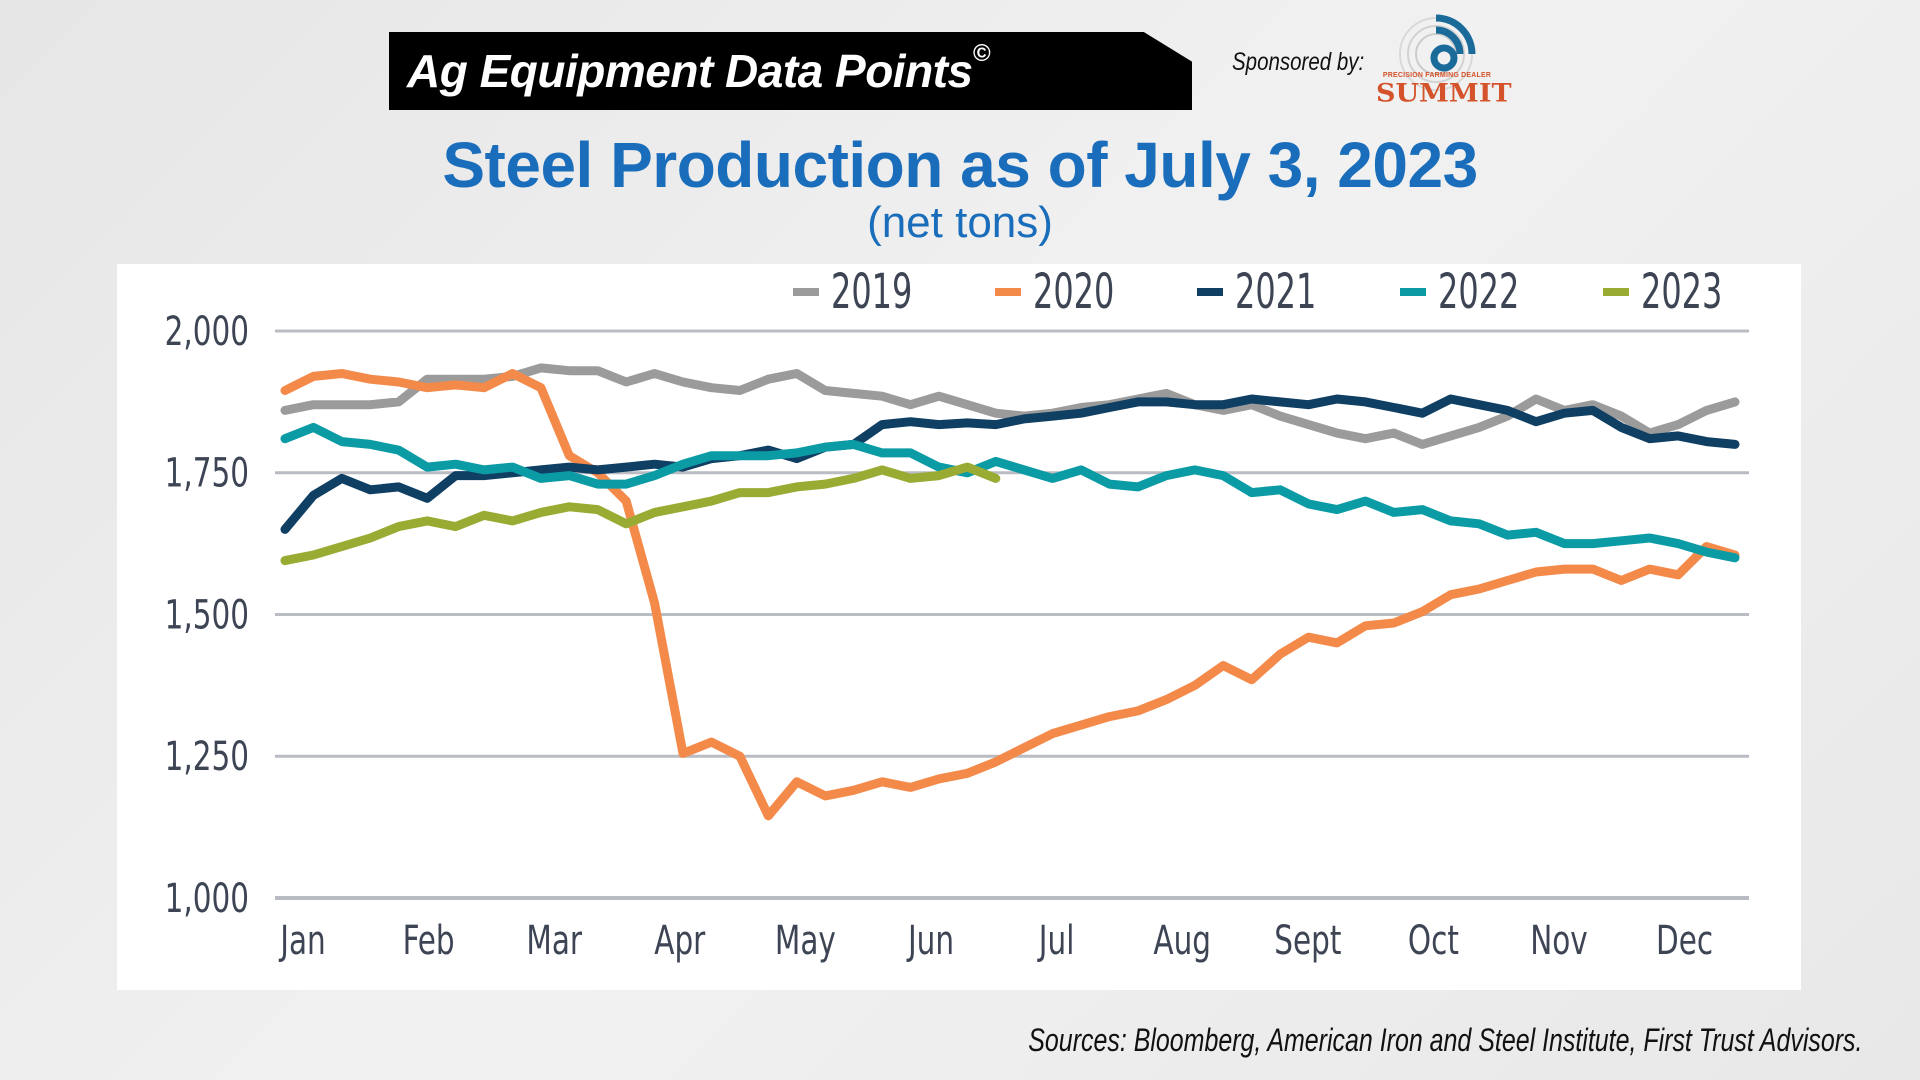  Describe the element at coordinates (1182, 940) in the screenshot. I see `x-tick-label: Aug` at that location.